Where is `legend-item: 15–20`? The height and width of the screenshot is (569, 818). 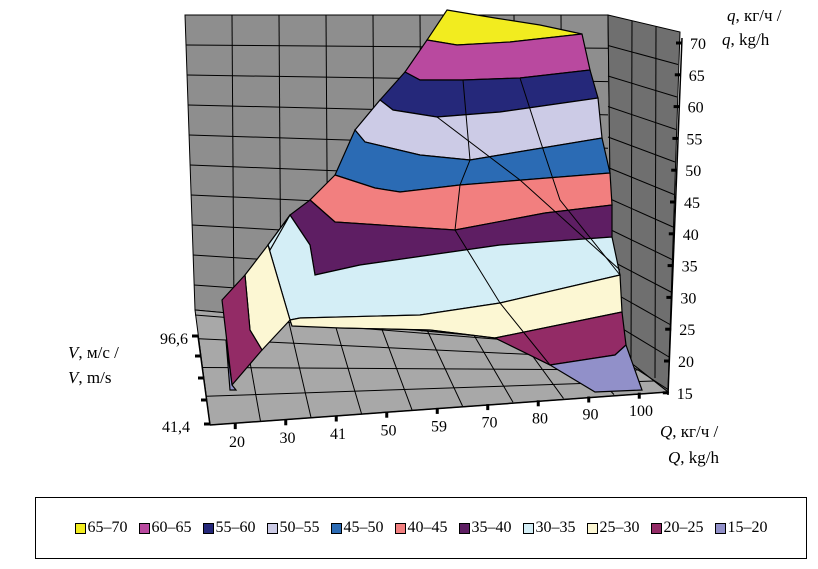 legend-item: 15–20 is located at coordinates (741, 528).